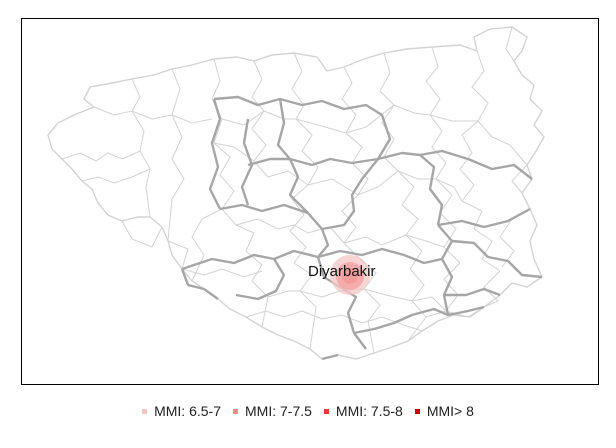 The image size is (616, 448). I want to click on legend: MMI: 6.5-7 MMI: 7-7.5 MMI: 7.5-8 MMI> 8, so click(308, 411).